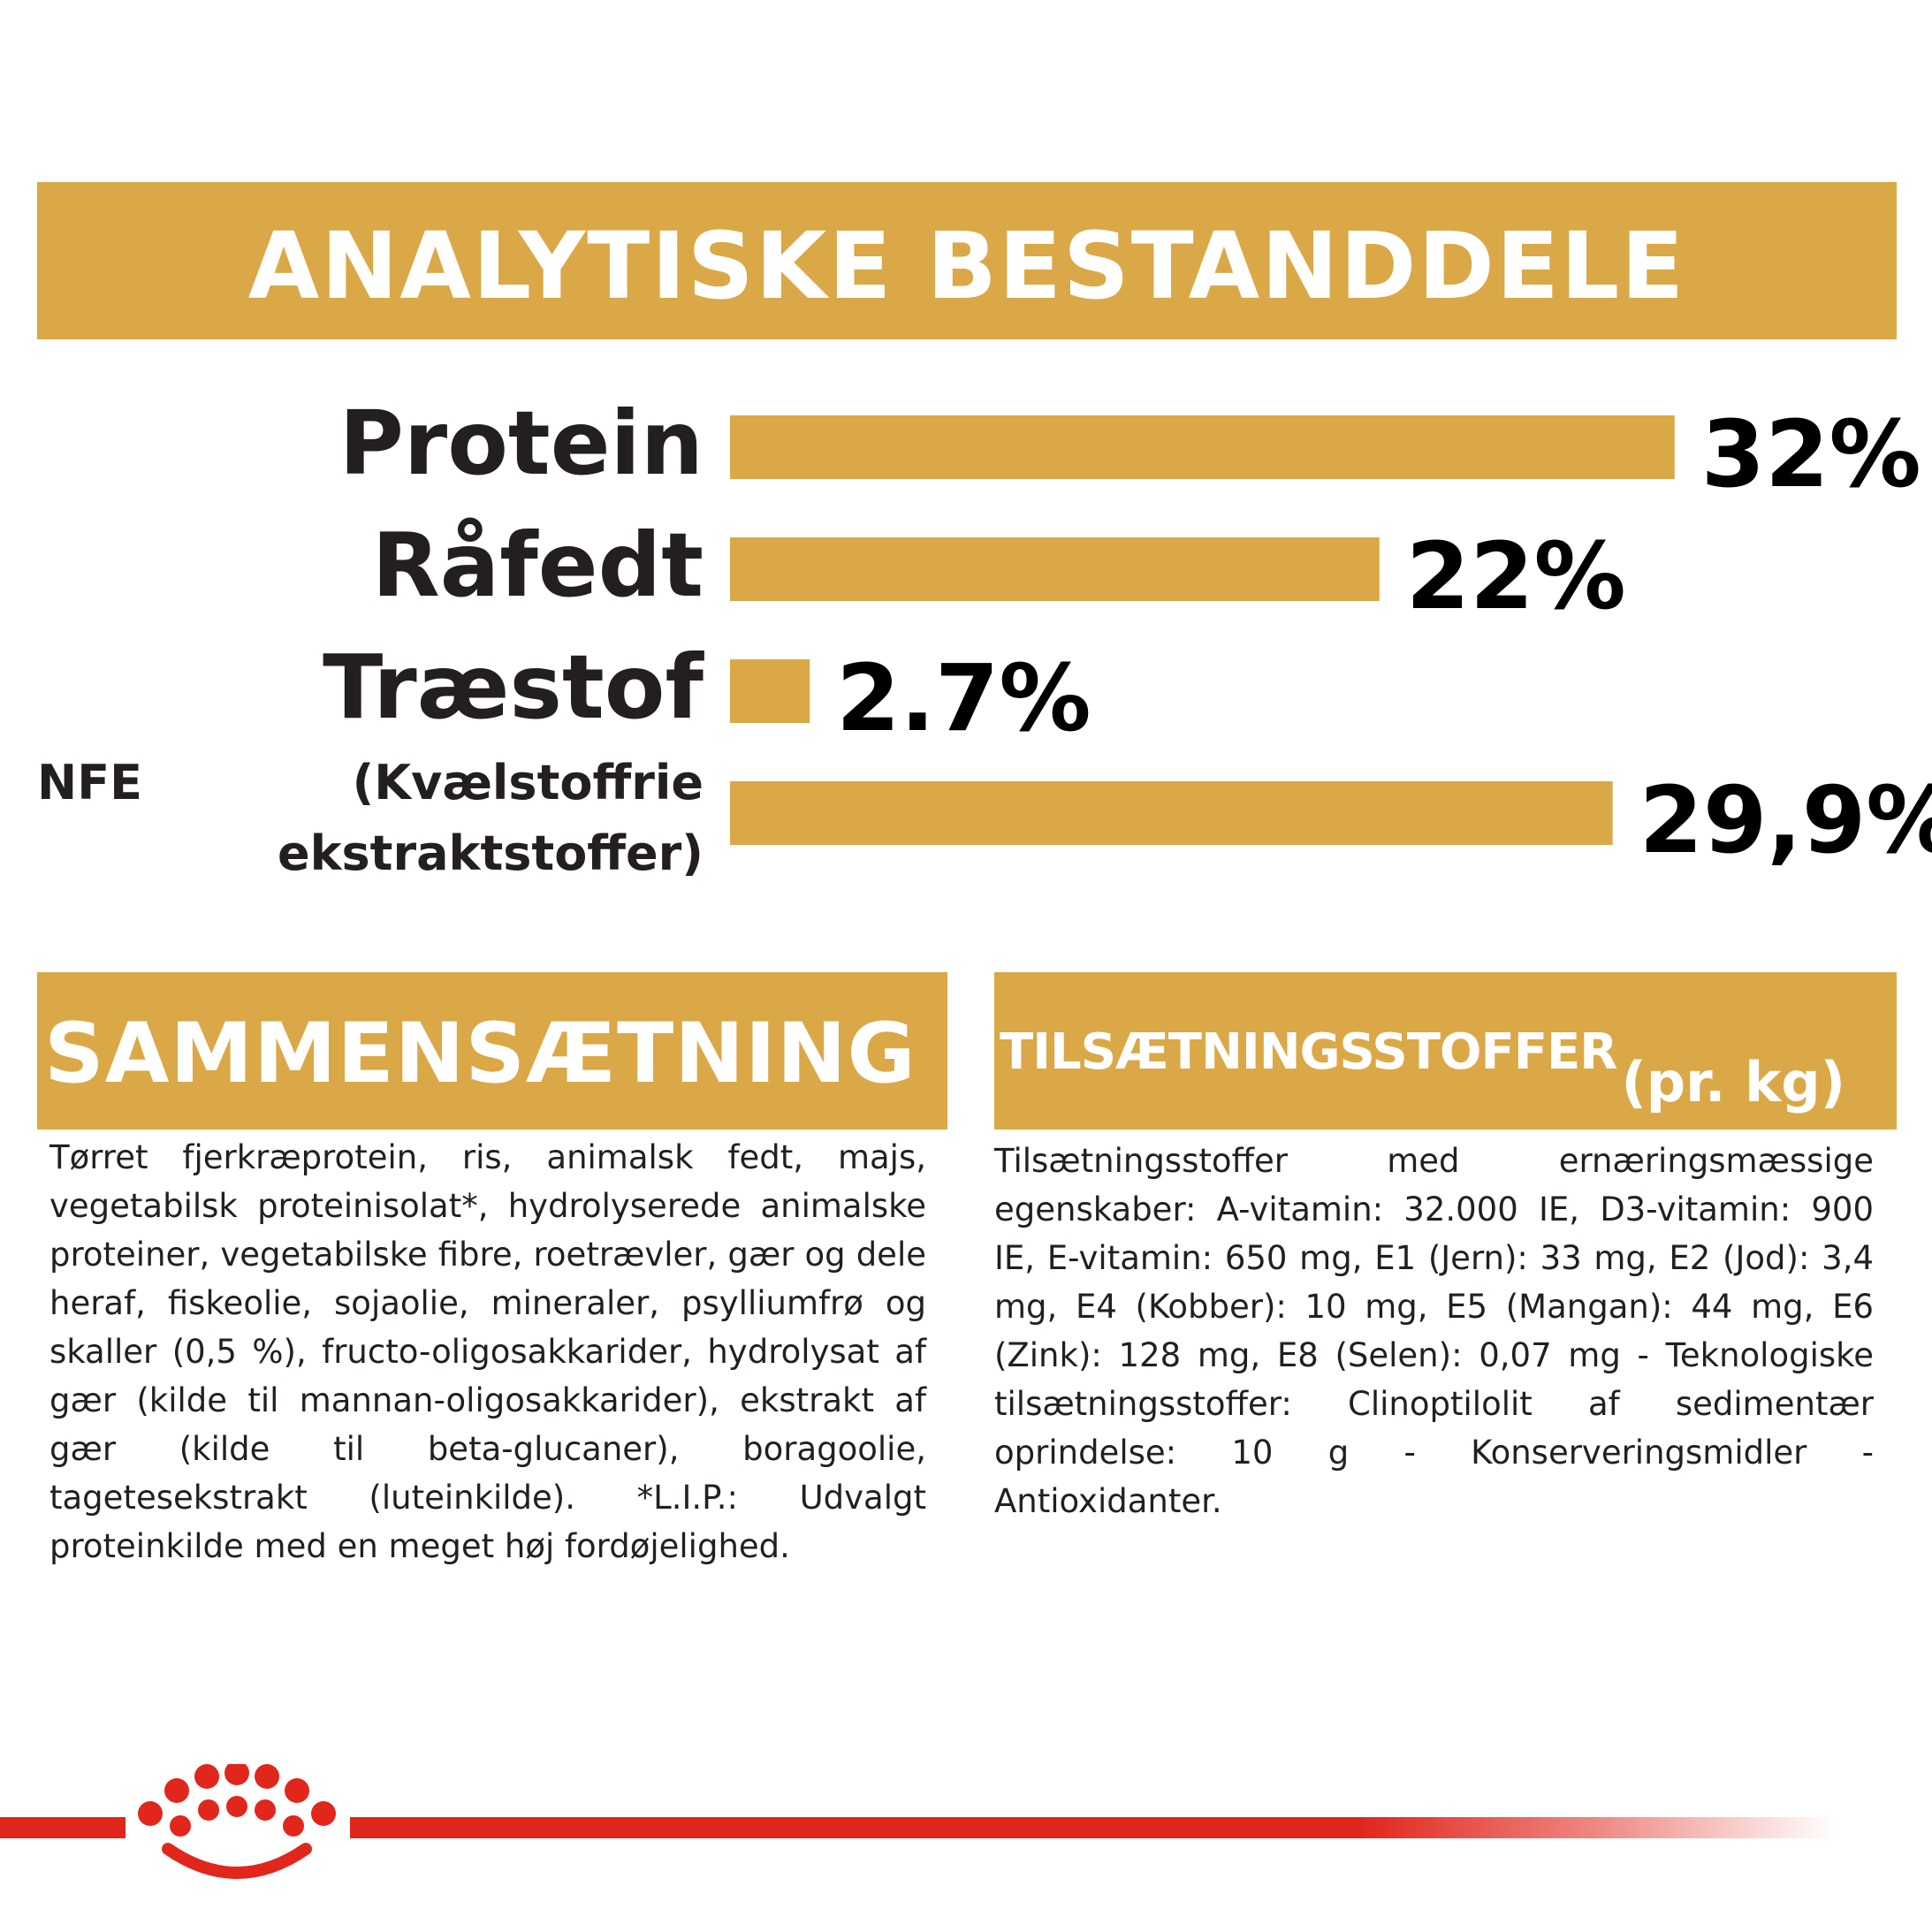 Image resolution: width=1932 pixels, height=1932 pixels. I want to click on value-label-2: 2.7%, so click(963, 698).